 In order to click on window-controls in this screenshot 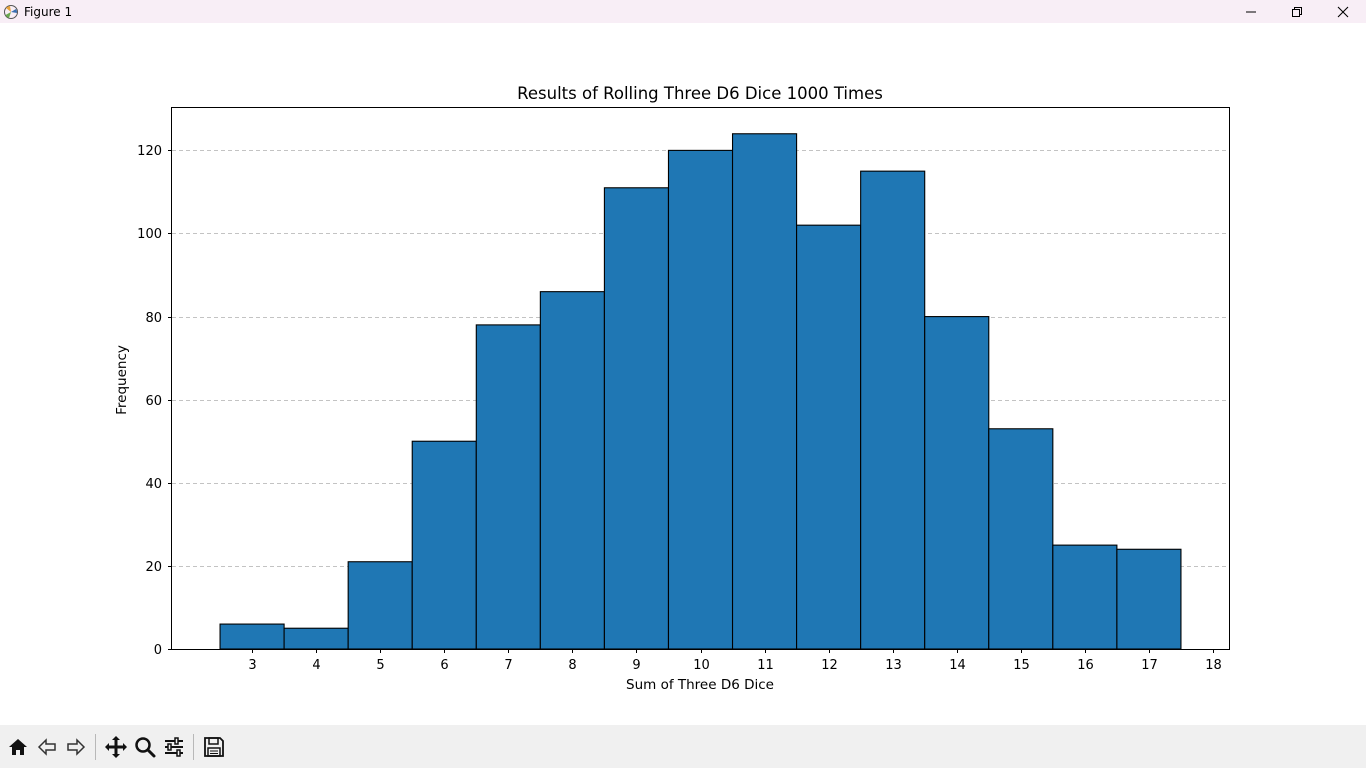, I will do `click(1297, 11)`.